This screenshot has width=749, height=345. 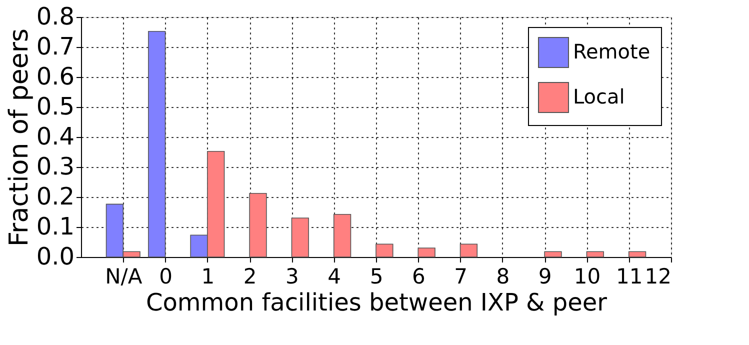 I want to click on x-tick-label: 6, so click(x=419, y=276).